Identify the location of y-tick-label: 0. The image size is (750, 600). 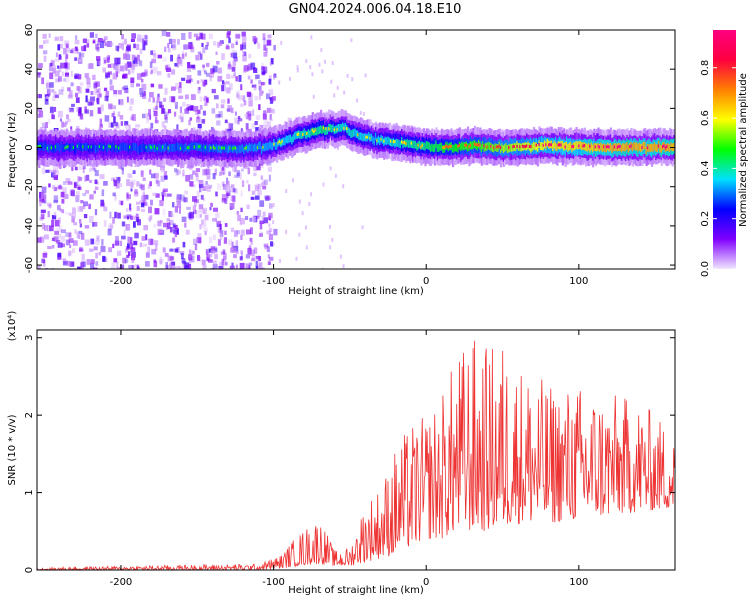
(29, 147).